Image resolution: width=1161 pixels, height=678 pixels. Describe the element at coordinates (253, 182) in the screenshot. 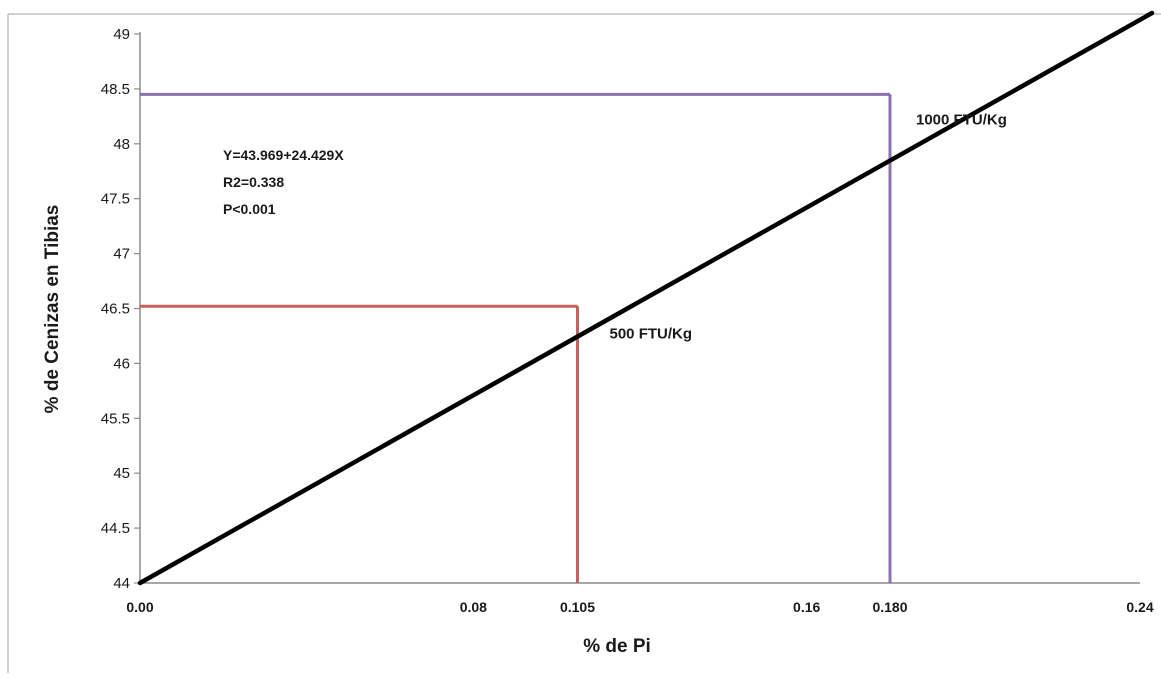

I see `r2-label: R2=0.338` at that location.